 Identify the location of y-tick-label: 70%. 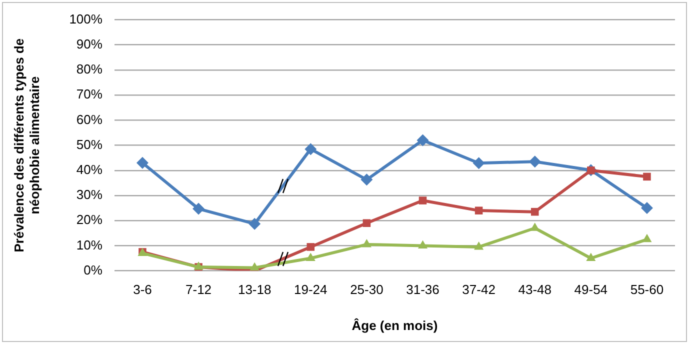
(89, 94).